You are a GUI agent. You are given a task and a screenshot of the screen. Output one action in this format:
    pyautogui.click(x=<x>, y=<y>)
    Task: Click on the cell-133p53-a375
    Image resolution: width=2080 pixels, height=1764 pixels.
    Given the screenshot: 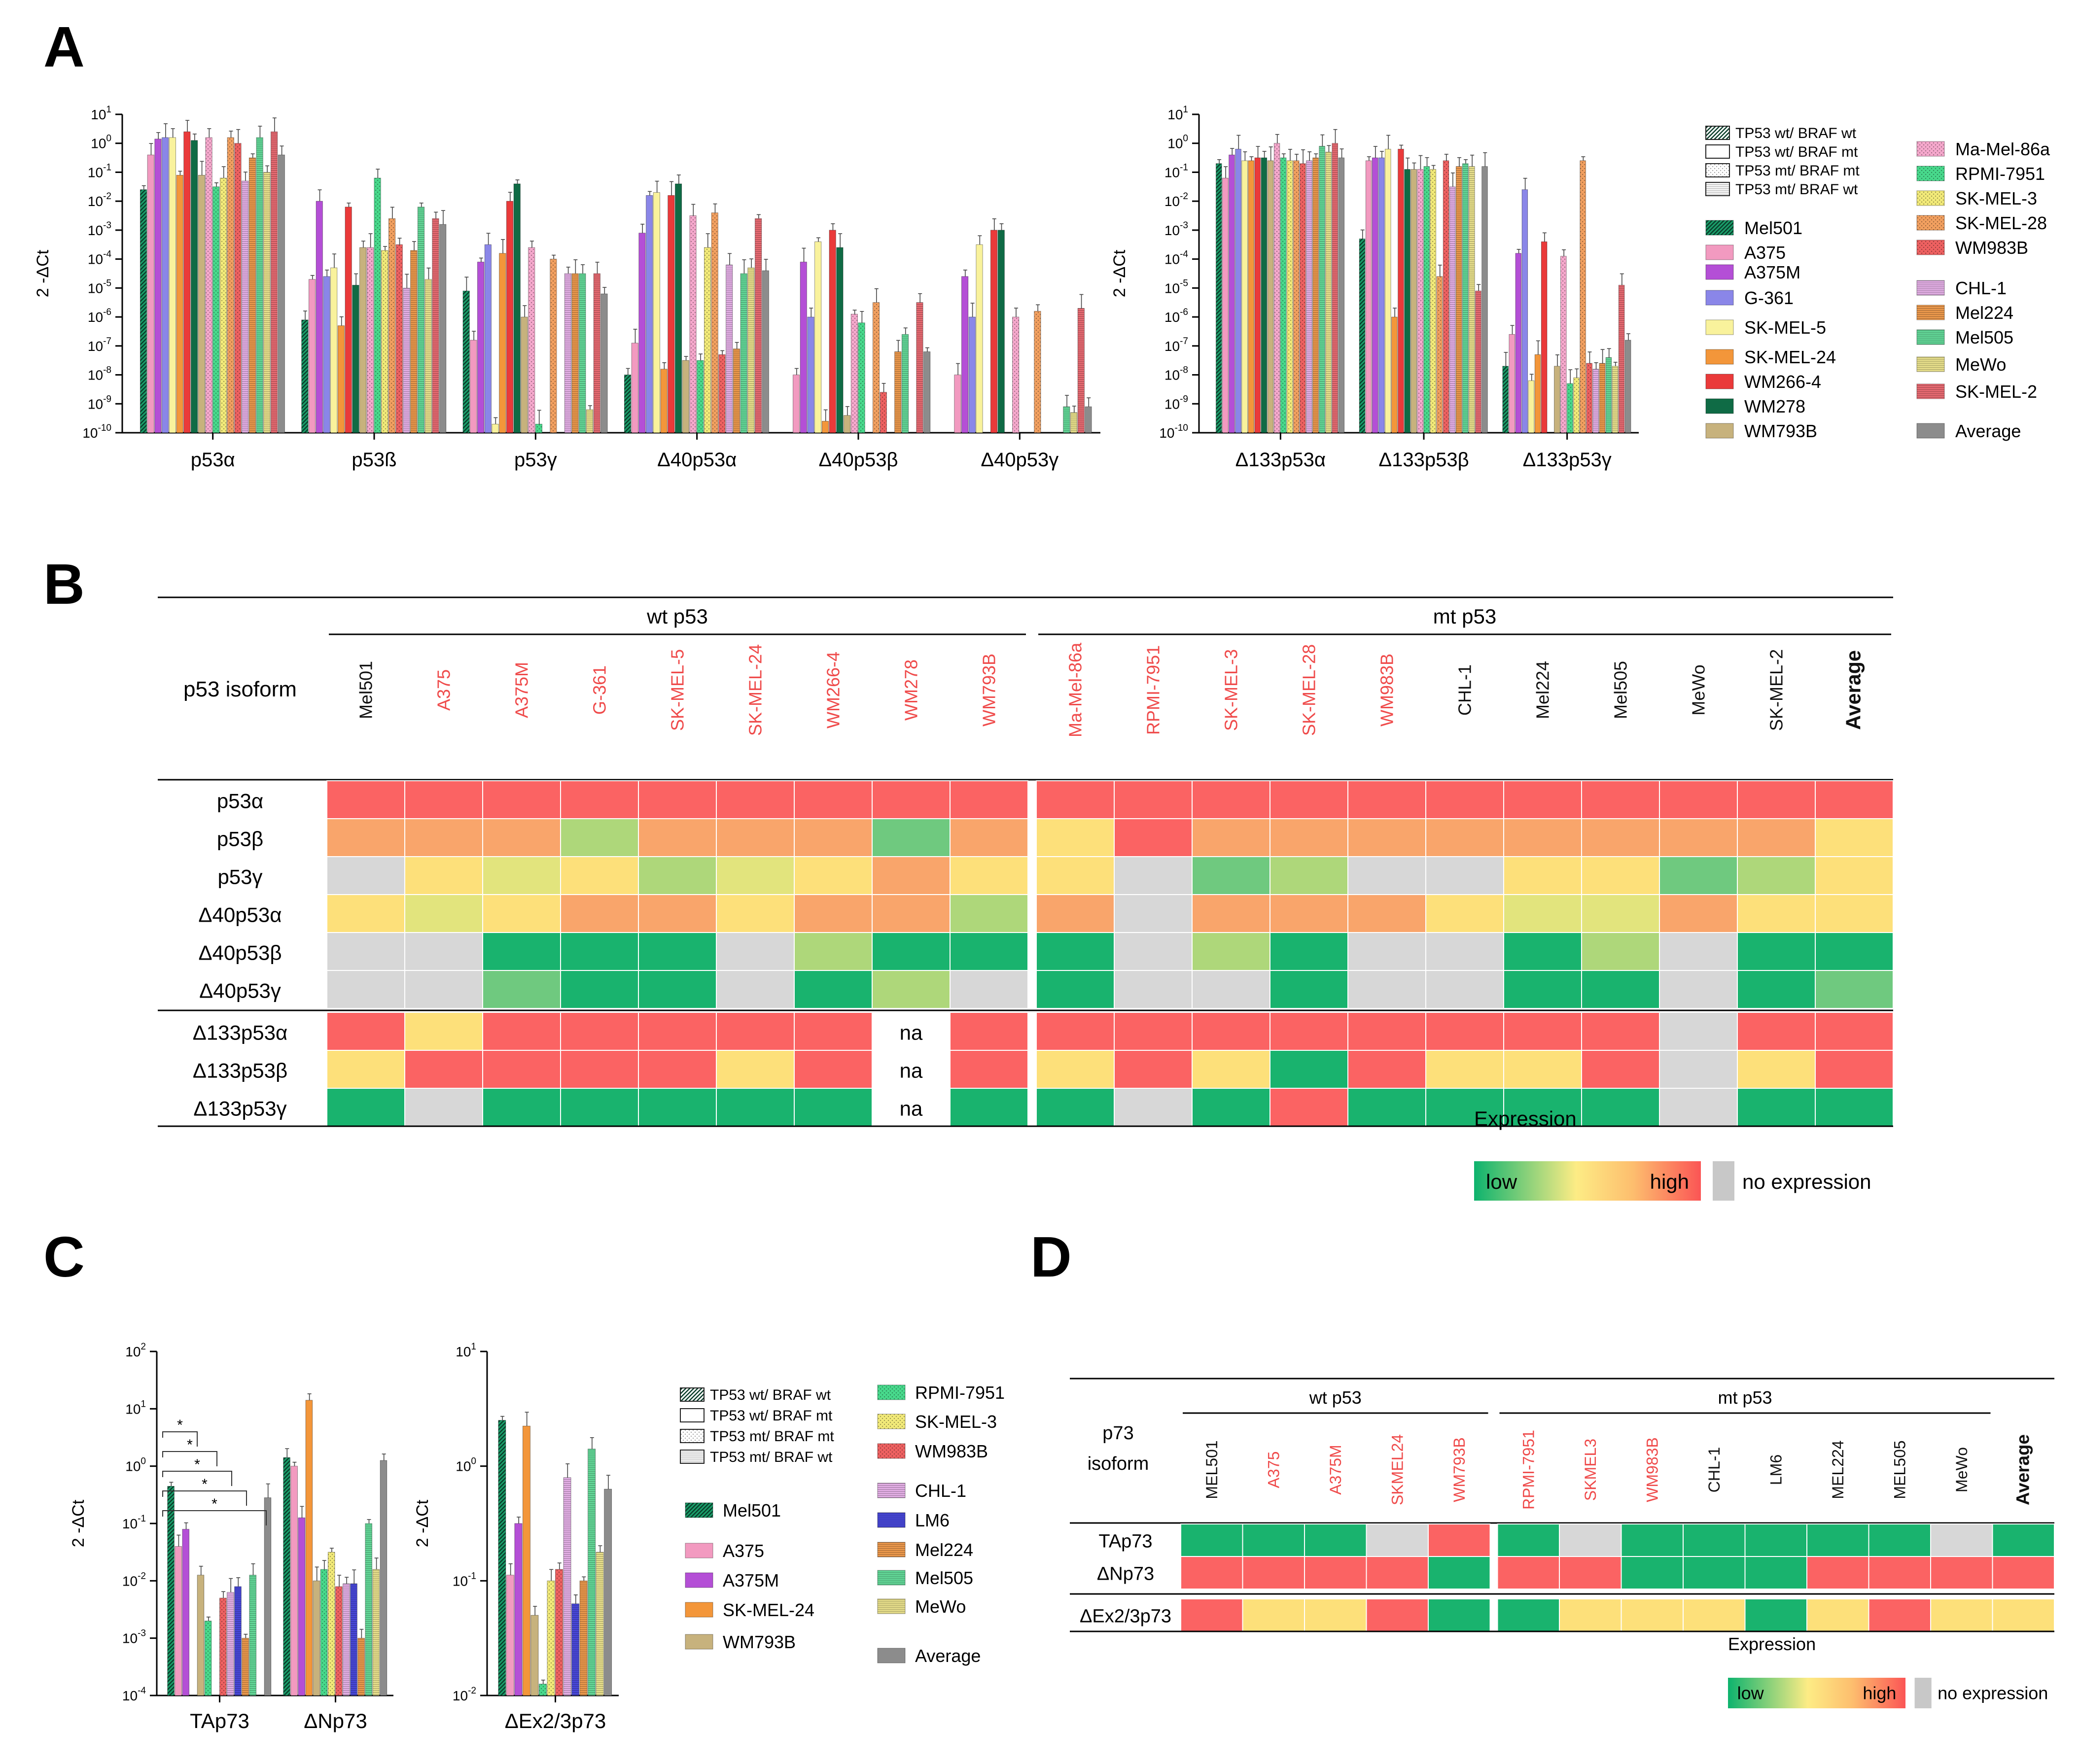 What is the action you would take?
    pyautogui.click(x=443, y=1107)
    